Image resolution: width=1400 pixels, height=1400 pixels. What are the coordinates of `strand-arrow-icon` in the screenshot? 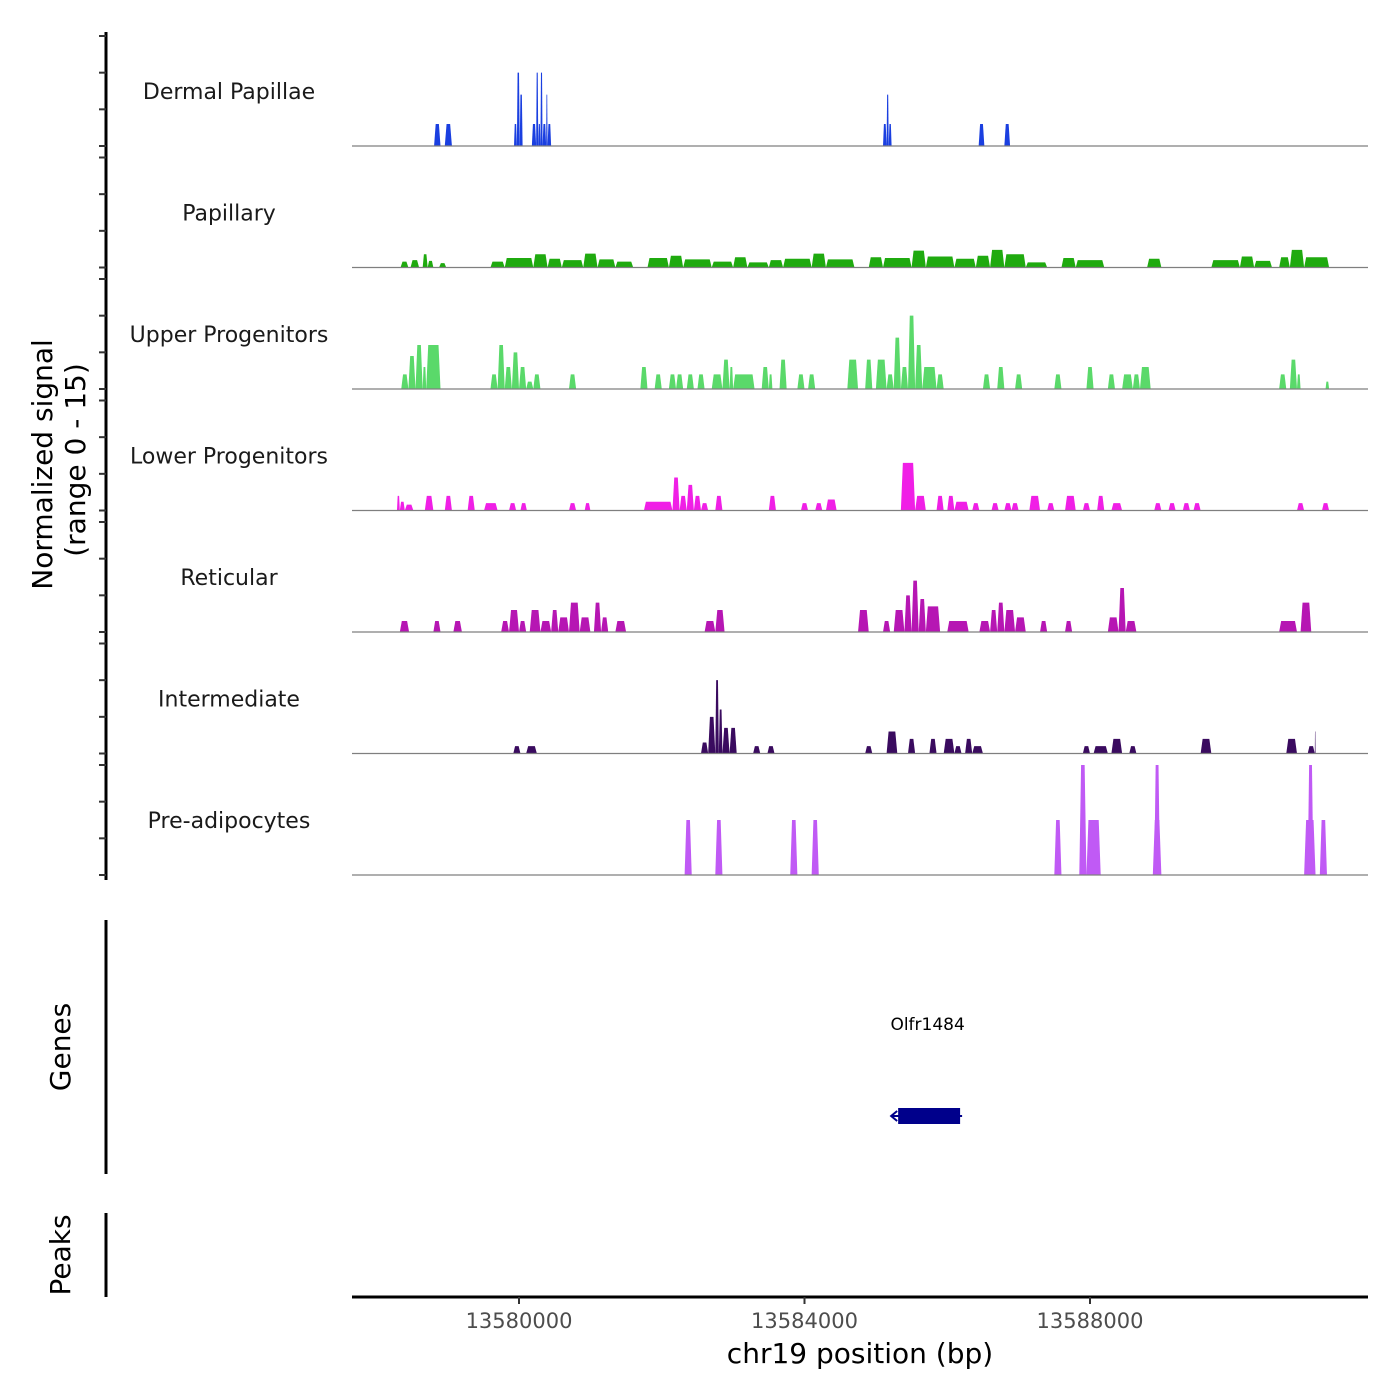 It's located at (893, 1116).